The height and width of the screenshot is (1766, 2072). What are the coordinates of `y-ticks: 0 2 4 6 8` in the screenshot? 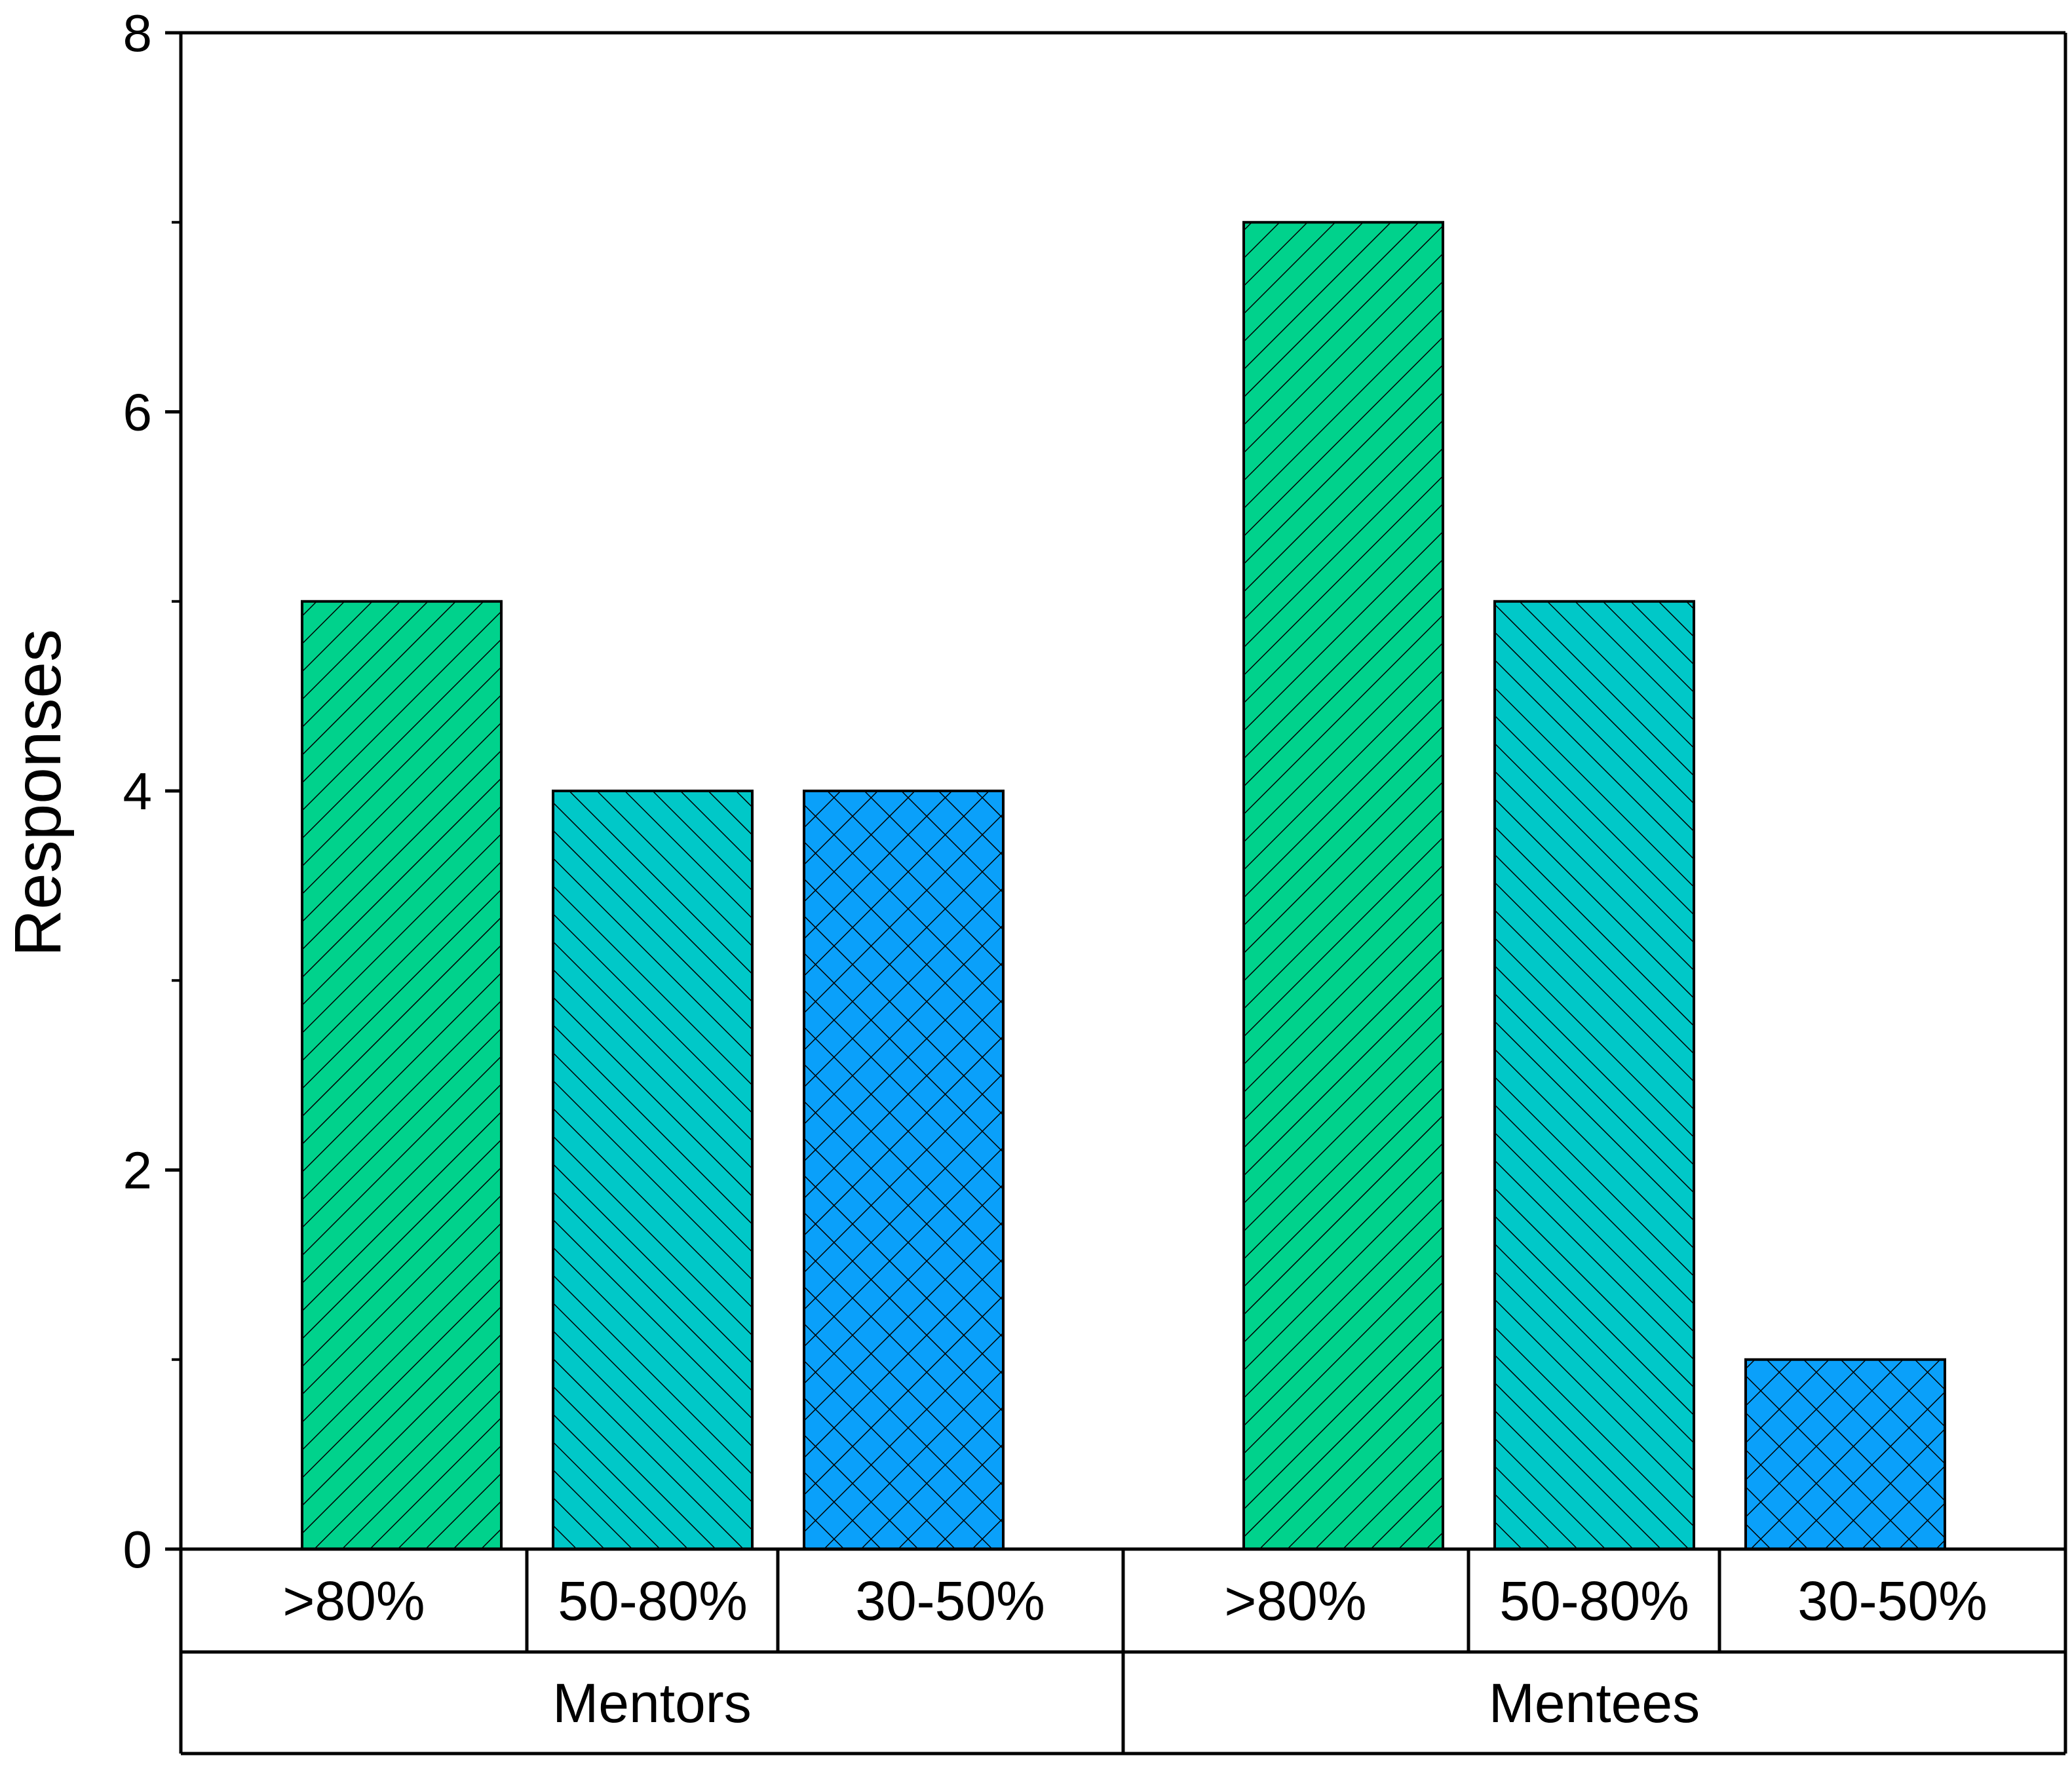 It's located at (152, 791).